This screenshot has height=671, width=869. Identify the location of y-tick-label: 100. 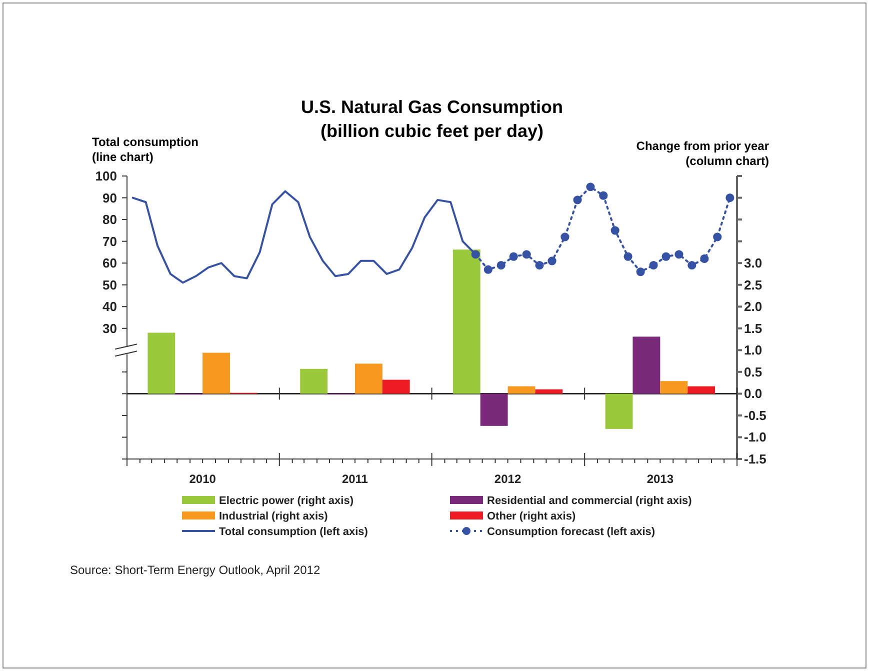
(106, 176).